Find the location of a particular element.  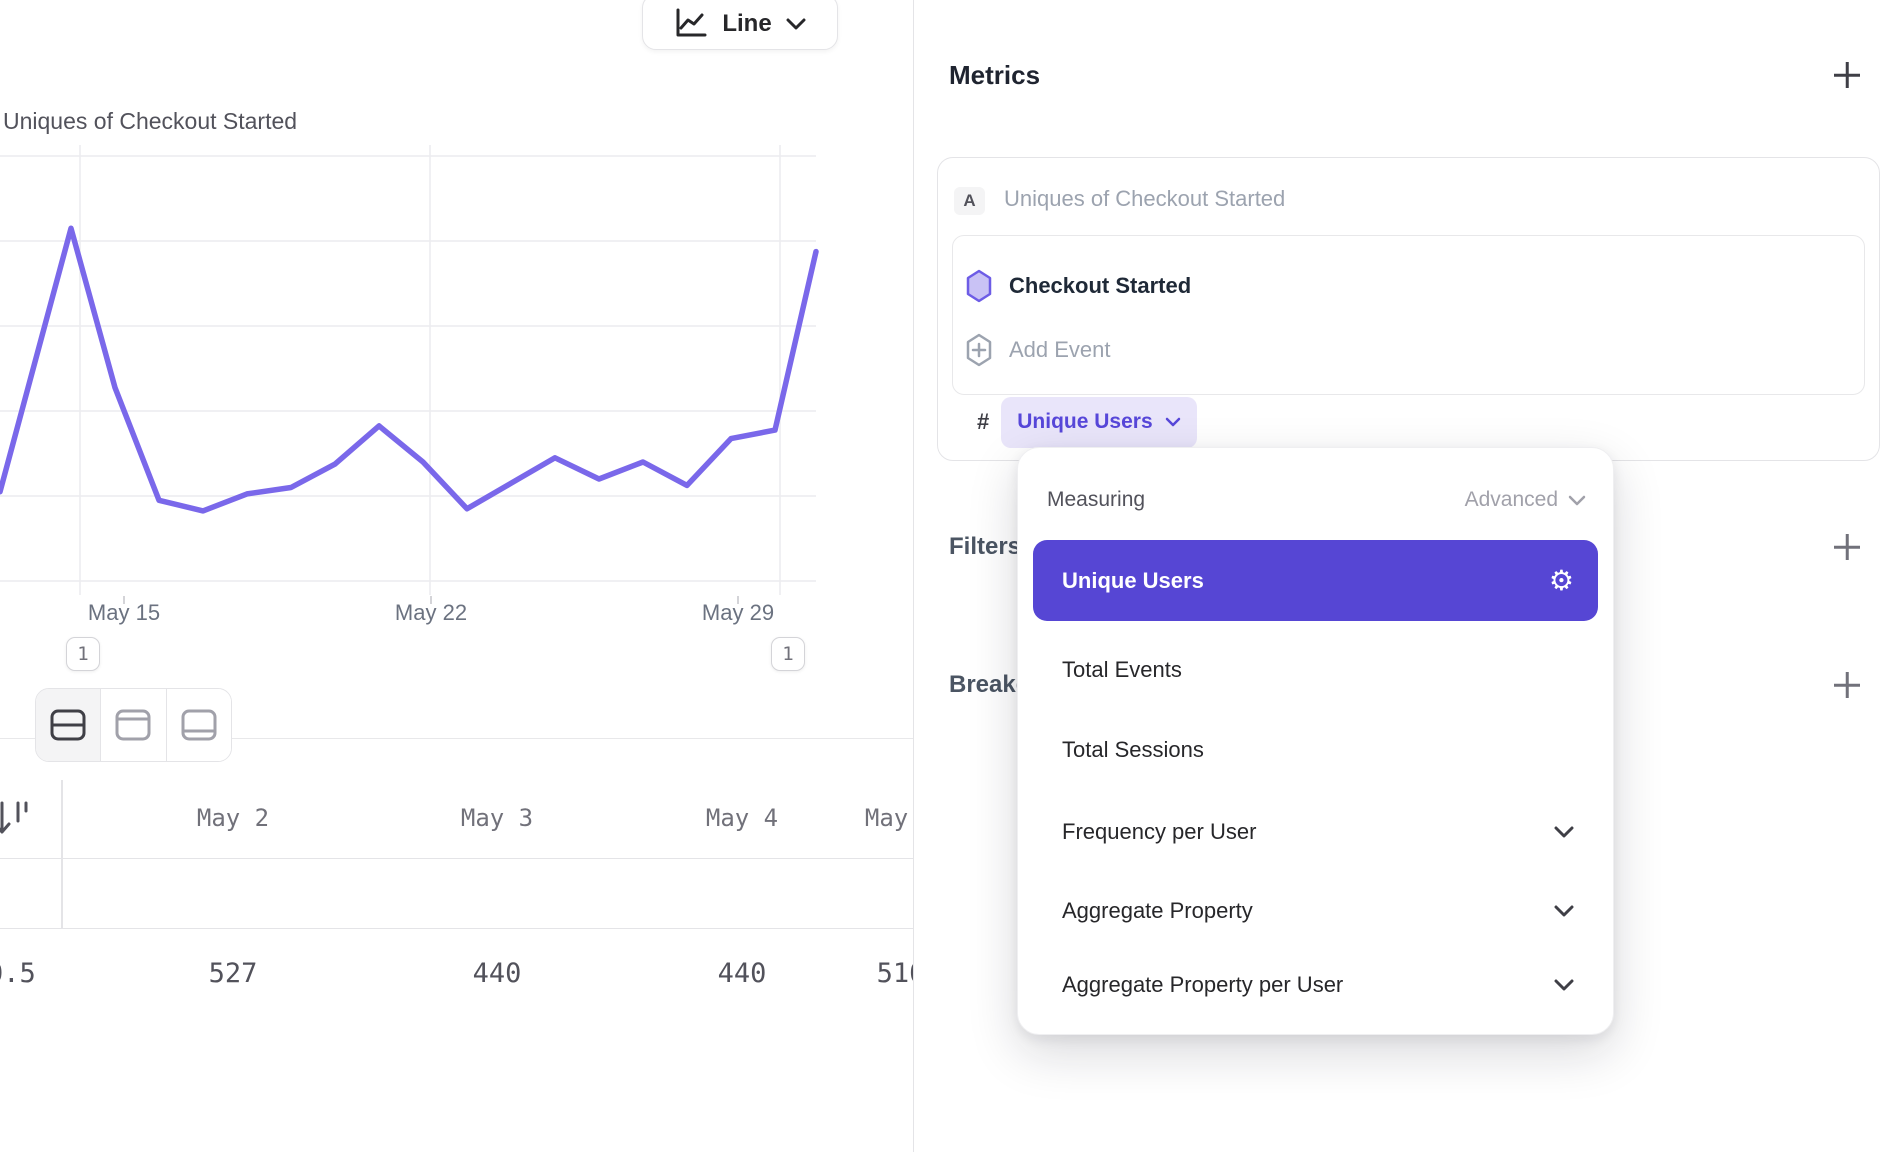

advanced-toggle: Advanced is located at coordinates (1525, 500).